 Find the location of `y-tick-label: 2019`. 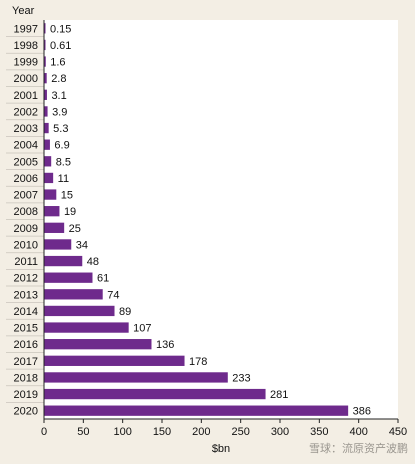

y-tick-label: 2019 is located at coordinates (26, 395).